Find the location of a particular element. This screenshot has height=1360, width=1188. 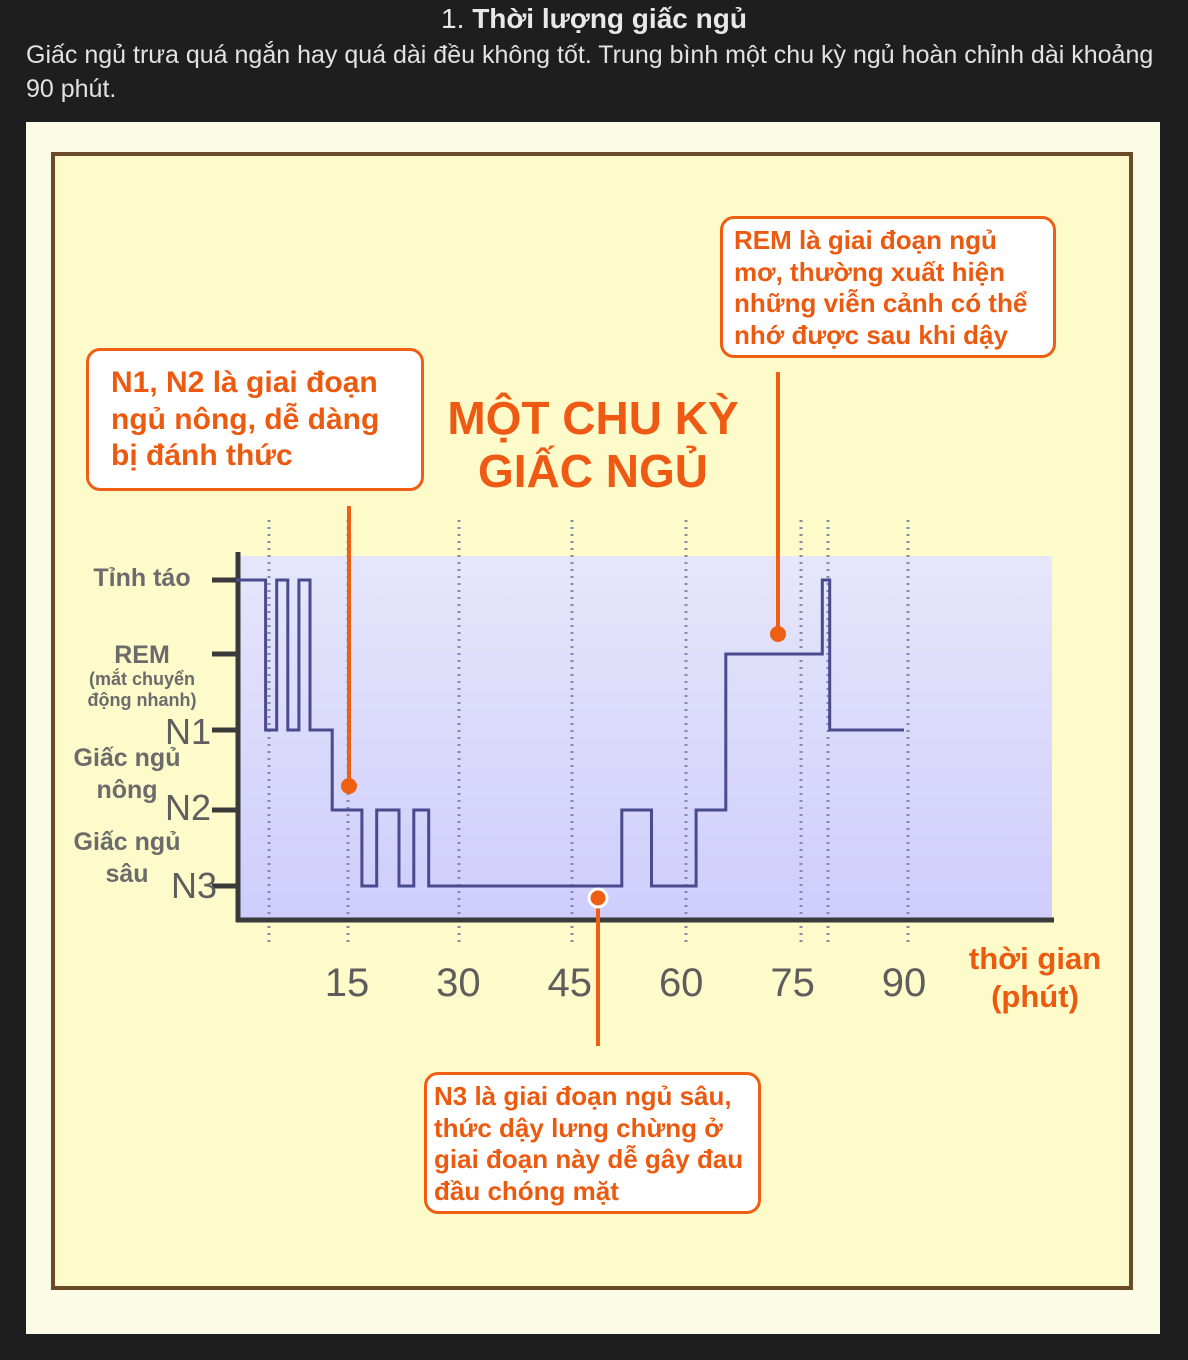

infographic-title: MỘT CHU KỲ GIẤC NGỦ is located at coordinates (593, 445).